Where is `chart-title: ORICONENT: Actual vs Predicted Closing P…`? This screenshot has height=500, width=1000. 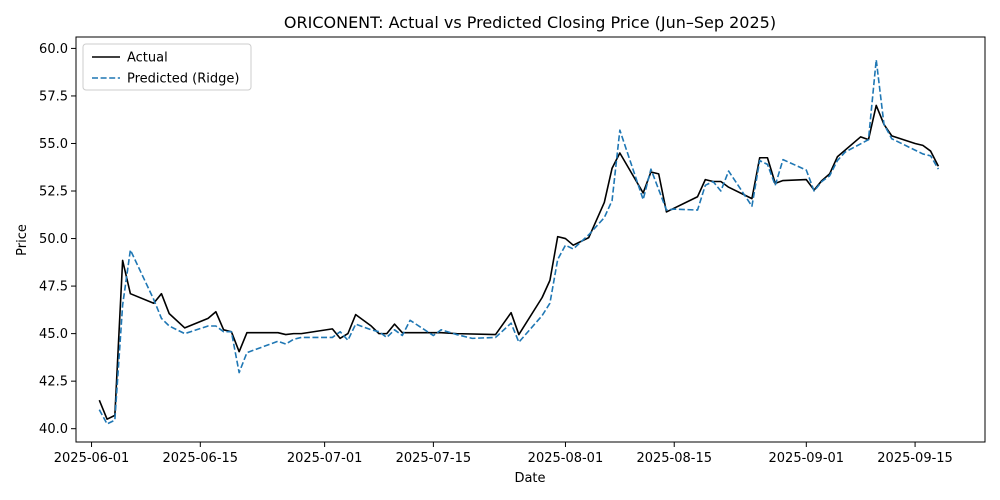
chart-title: ORICONENT: Actual vs Predicted Closing P… is located at coordinates (530, 22).